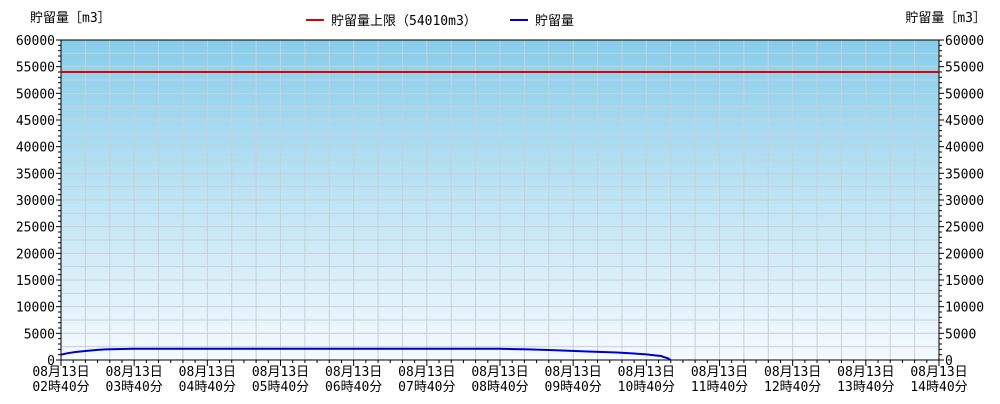  I want to click on y-tick-label-left: 40000, so click(35, 148).